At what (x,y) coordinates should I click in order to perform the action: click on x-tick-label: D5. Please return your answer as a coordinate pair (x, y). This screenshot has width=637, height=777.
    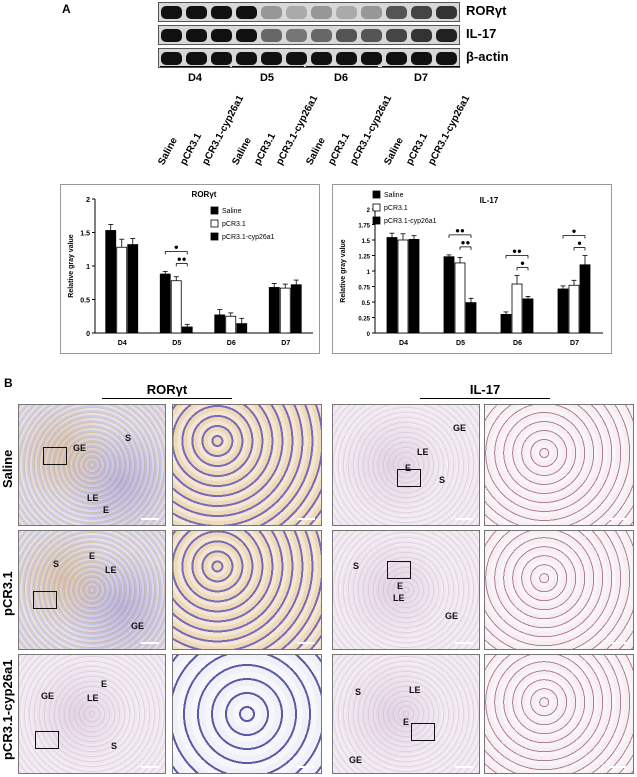
    Looking at the image, I should click on (176, 343).